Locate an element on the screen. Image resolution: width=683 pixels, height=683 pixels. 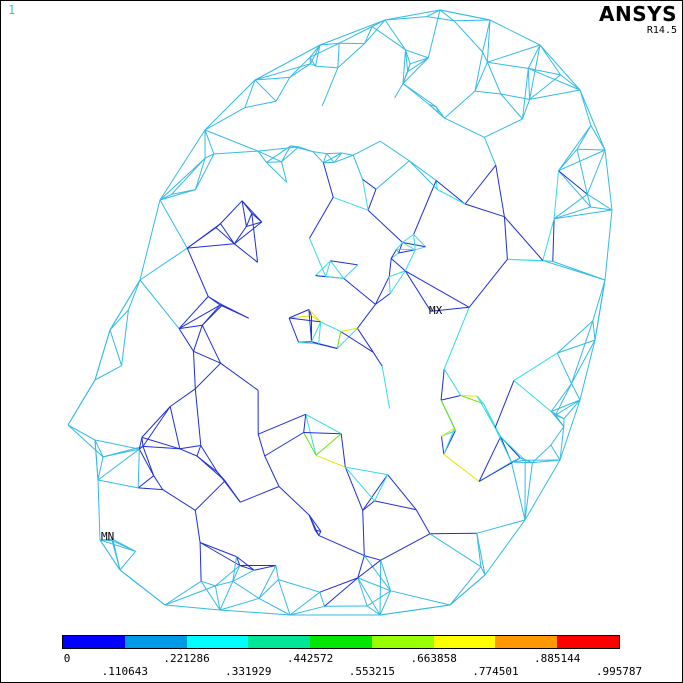
legend-tick-2: .221286 is located at coordinates (186, 658).